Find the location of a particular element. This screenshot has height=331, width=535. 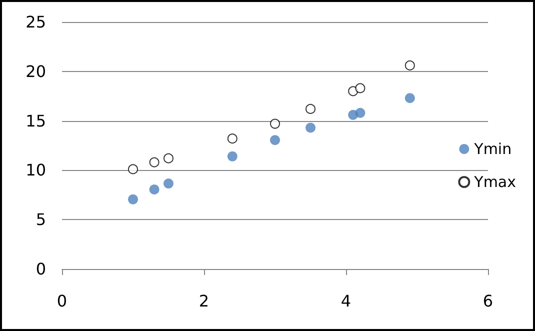

x-tick-label: 0 is located at coordinates (62, 301).